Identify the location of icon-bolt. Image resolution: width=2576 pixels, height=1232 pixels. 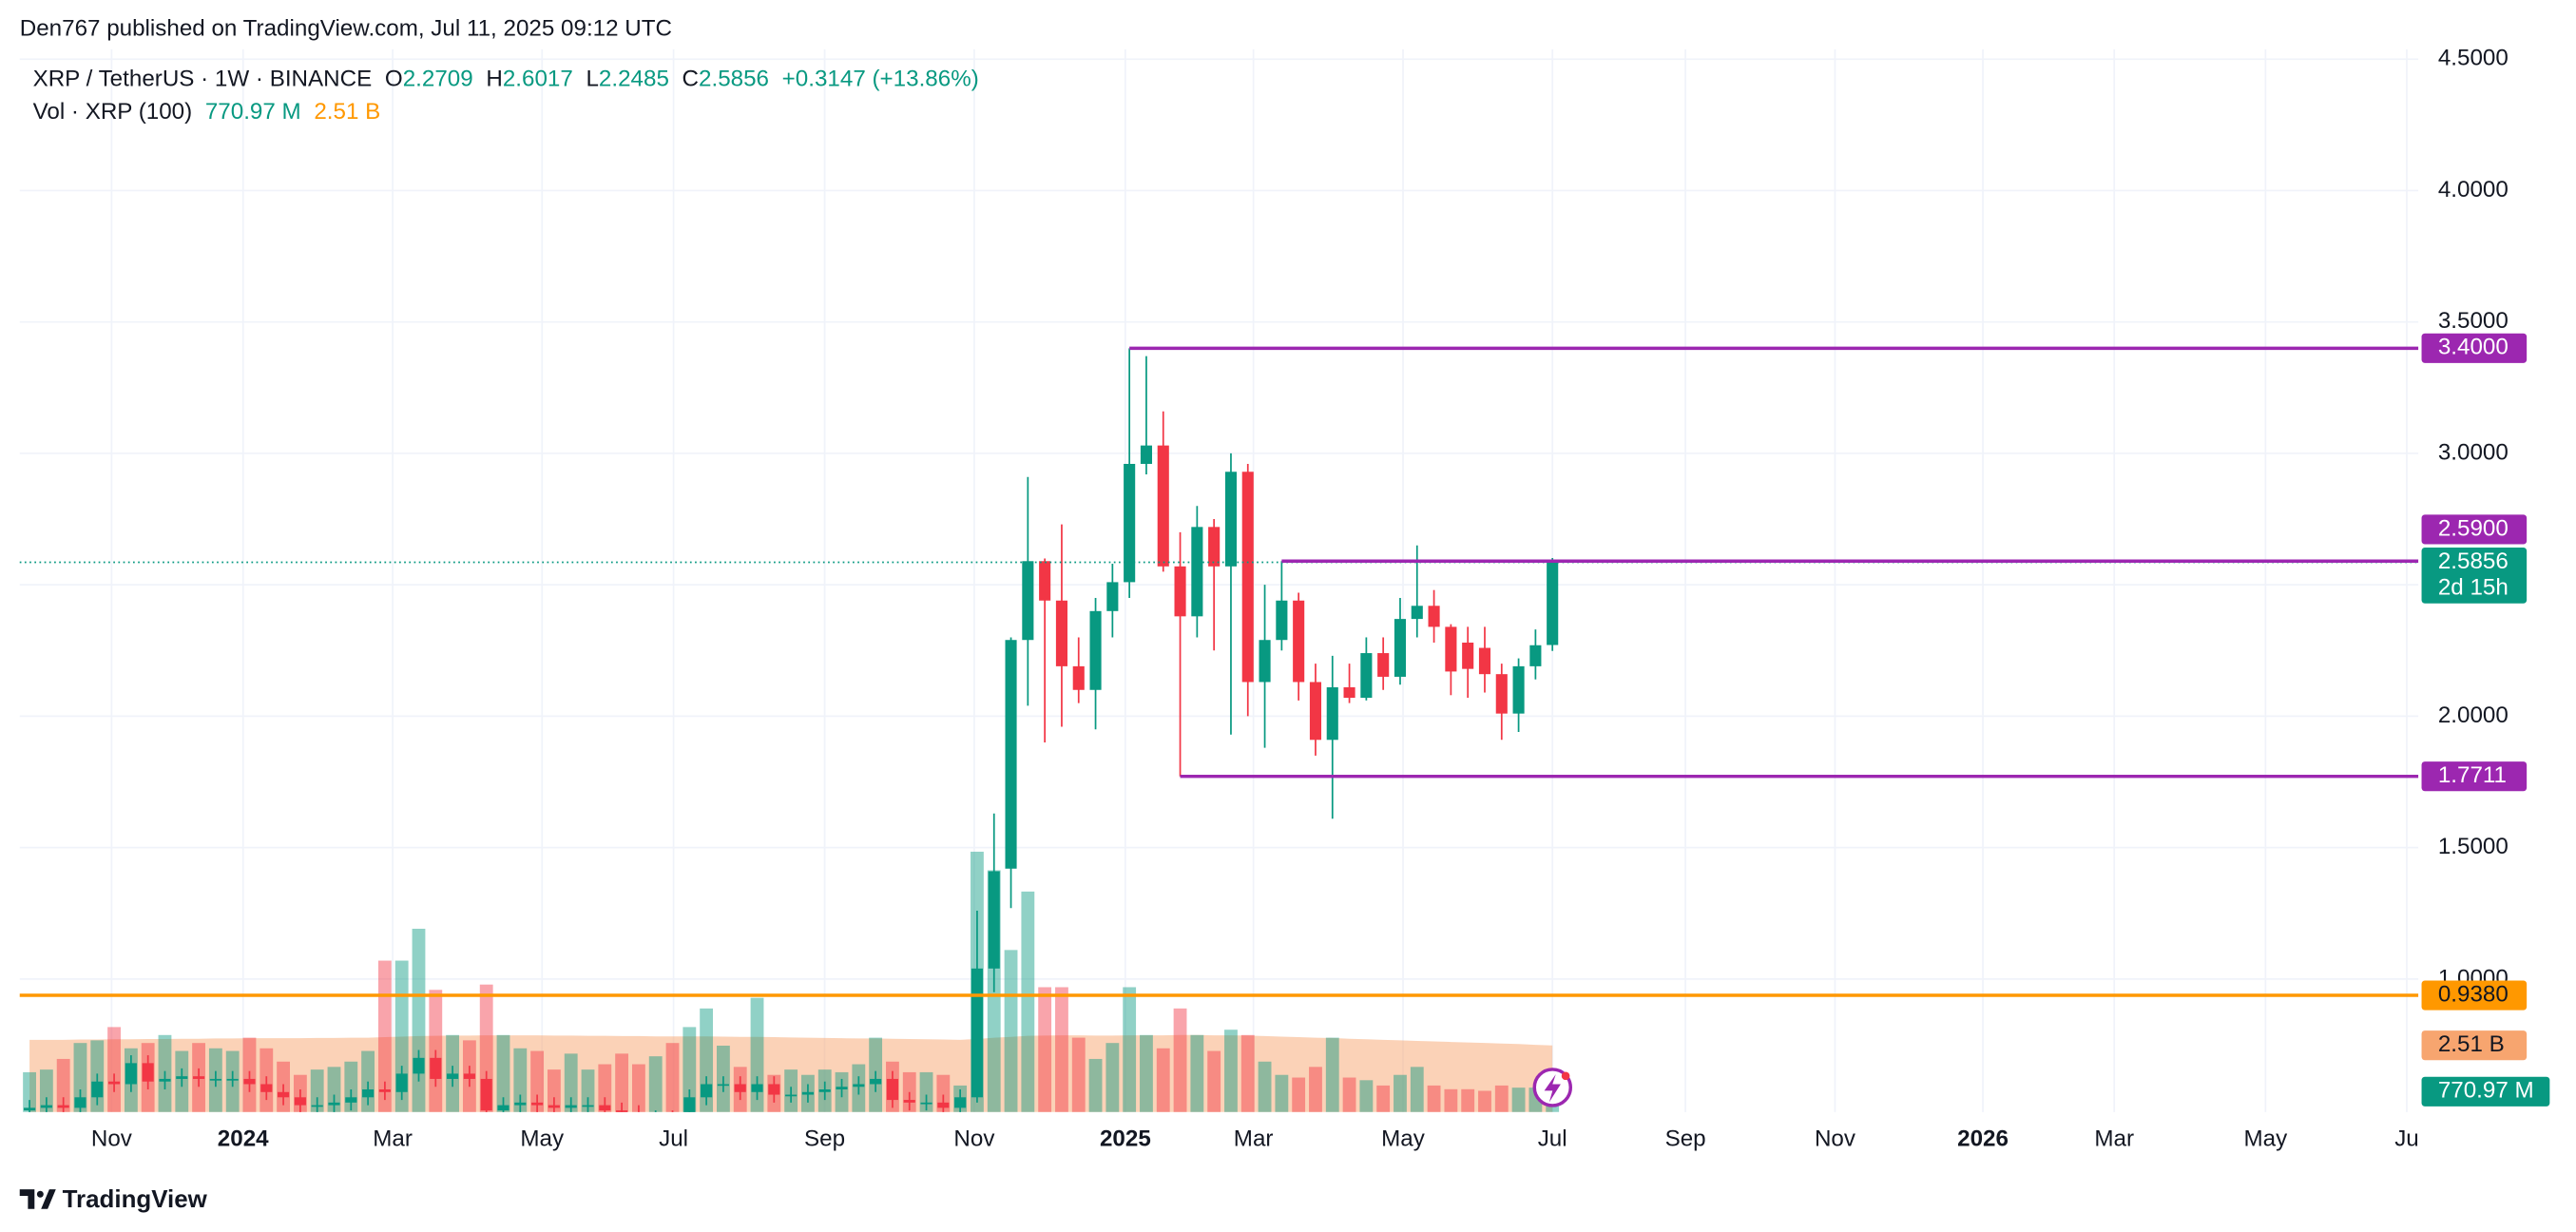
(1552, 1088).